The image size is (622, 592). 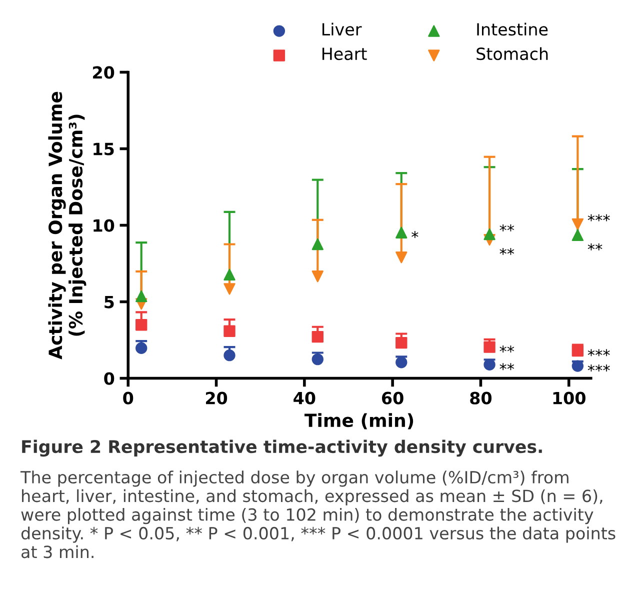 I want to click on x-tick-label: 80, so click(x=481, y=398).